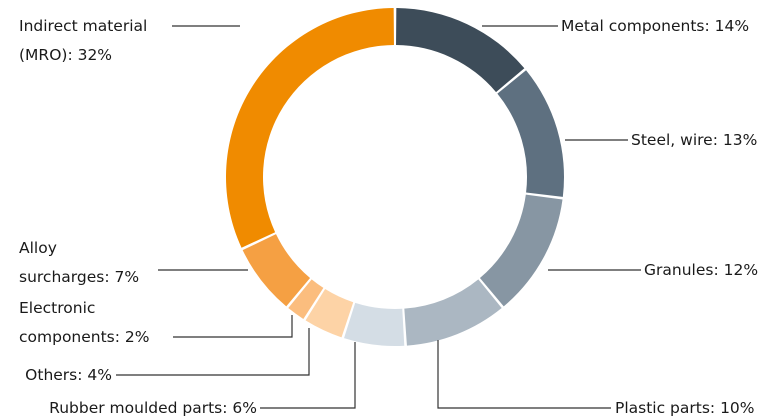 Image resolution: width=776 pixels, height=418 pixels. What do you see at coordinates (521, 250) in the screenshot?
I see `slice-granules` at bounding box center [521, 250].